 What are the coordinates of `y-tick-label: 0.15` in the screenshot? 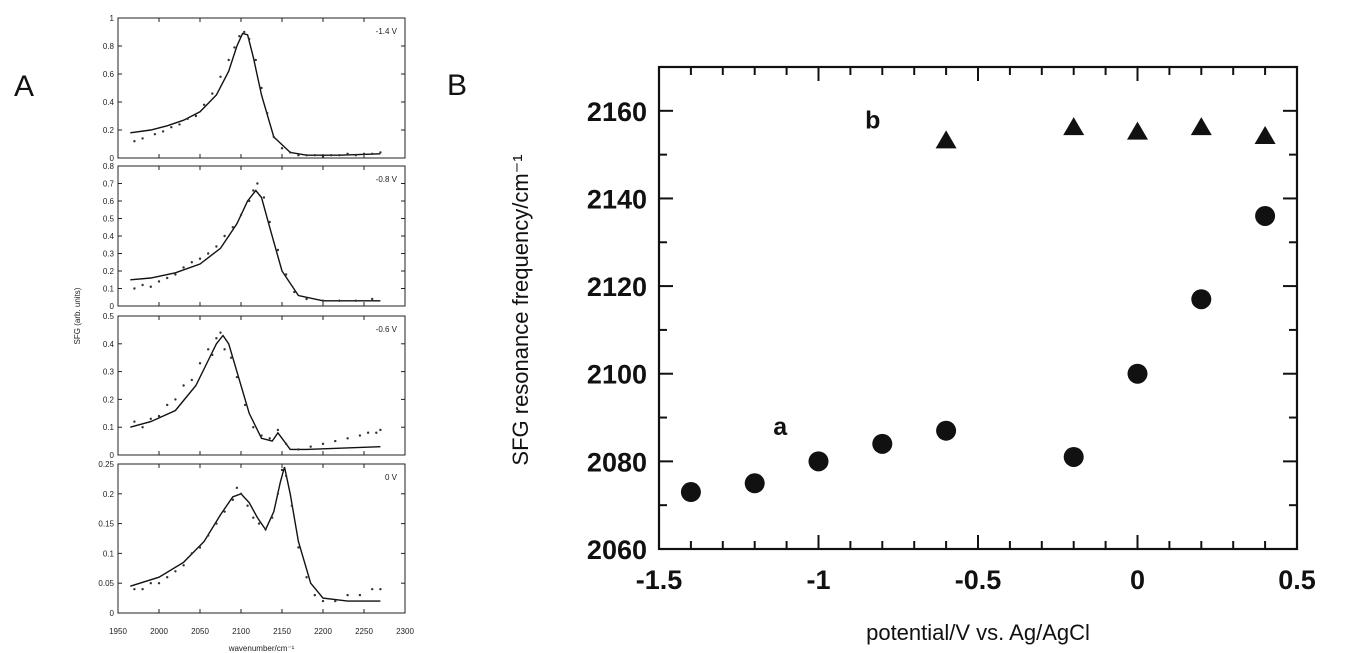 It's located at (106, 524).